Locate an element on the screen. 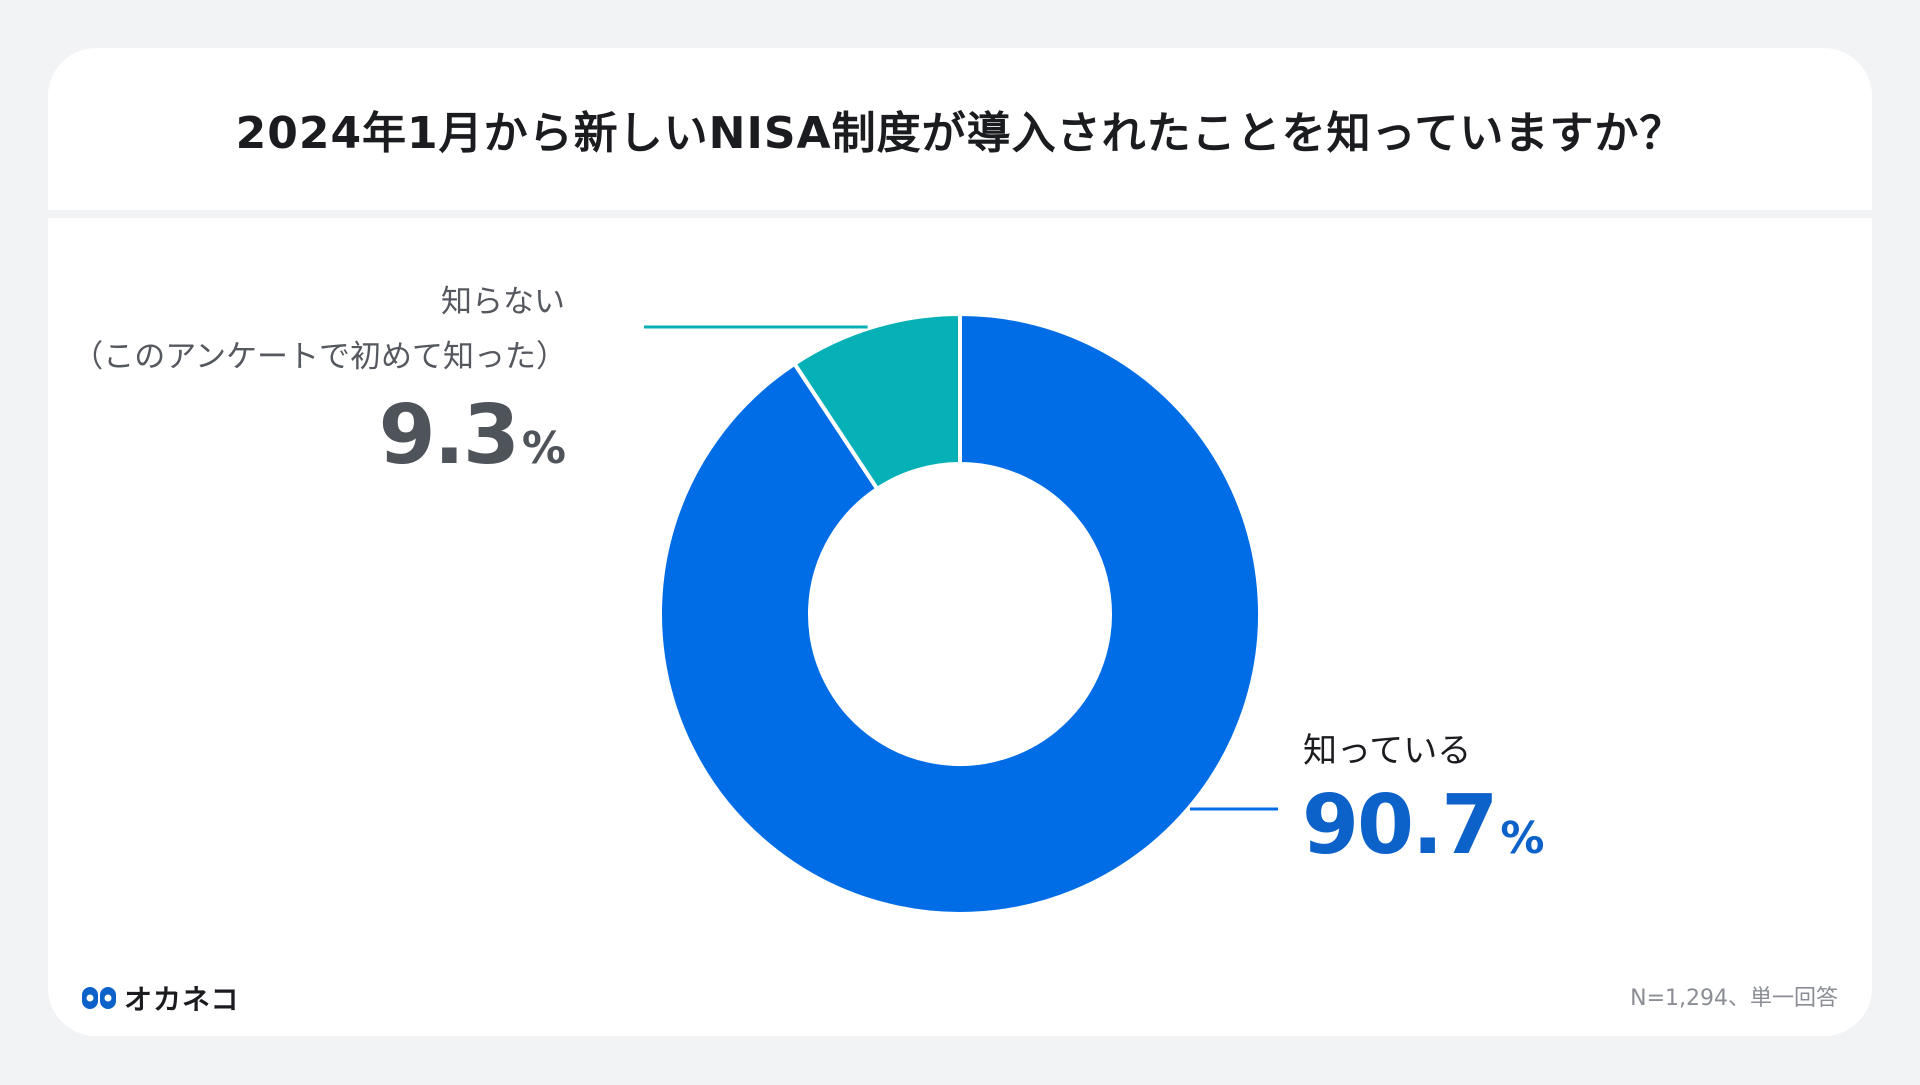  chart-title: 2024年1月から新しいNISA制度が導入されたことを知っていますか？ is located at coordinates (960, 133).